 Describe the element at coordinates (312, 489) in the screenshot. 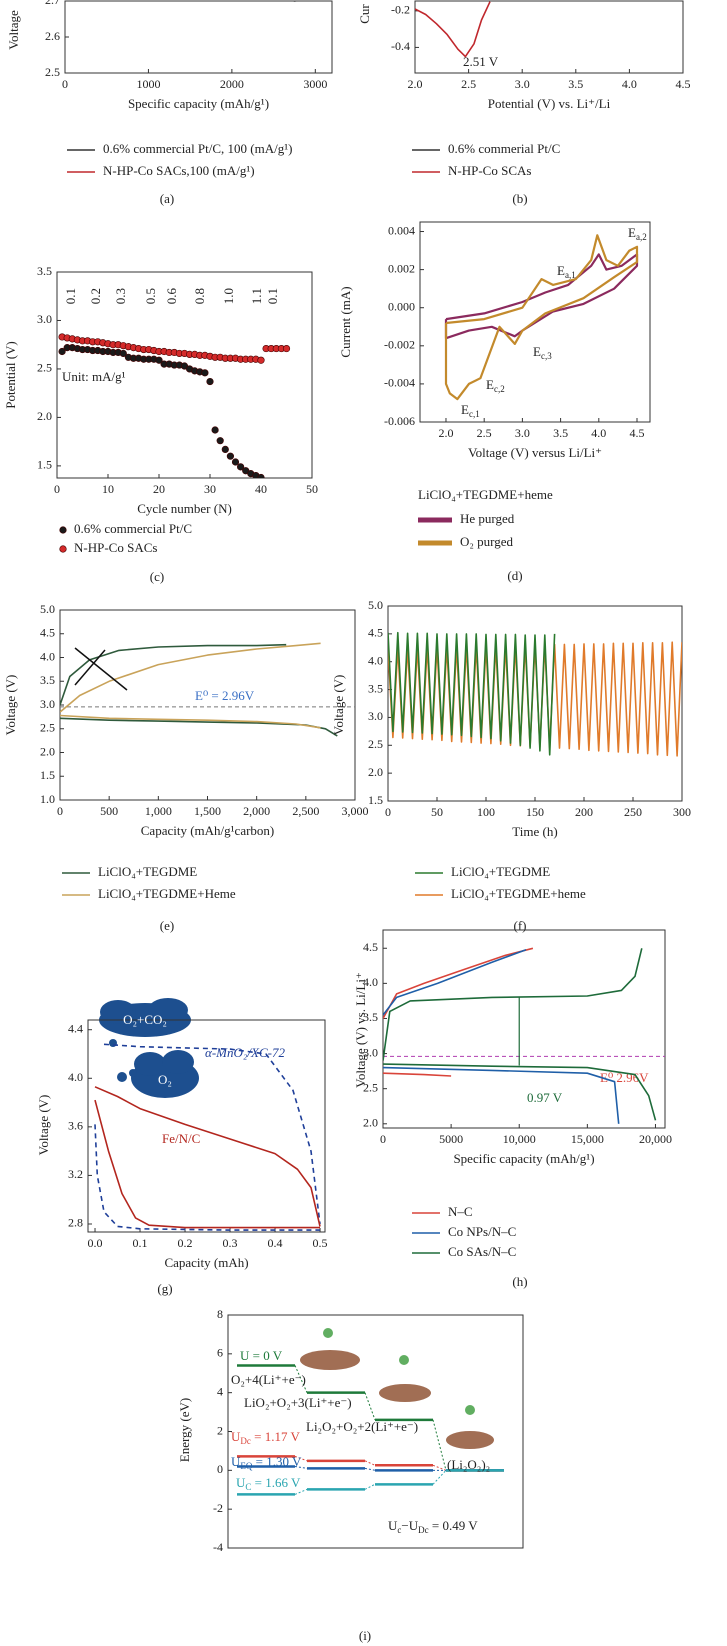

I see `x-tick-label: 50` at that location.